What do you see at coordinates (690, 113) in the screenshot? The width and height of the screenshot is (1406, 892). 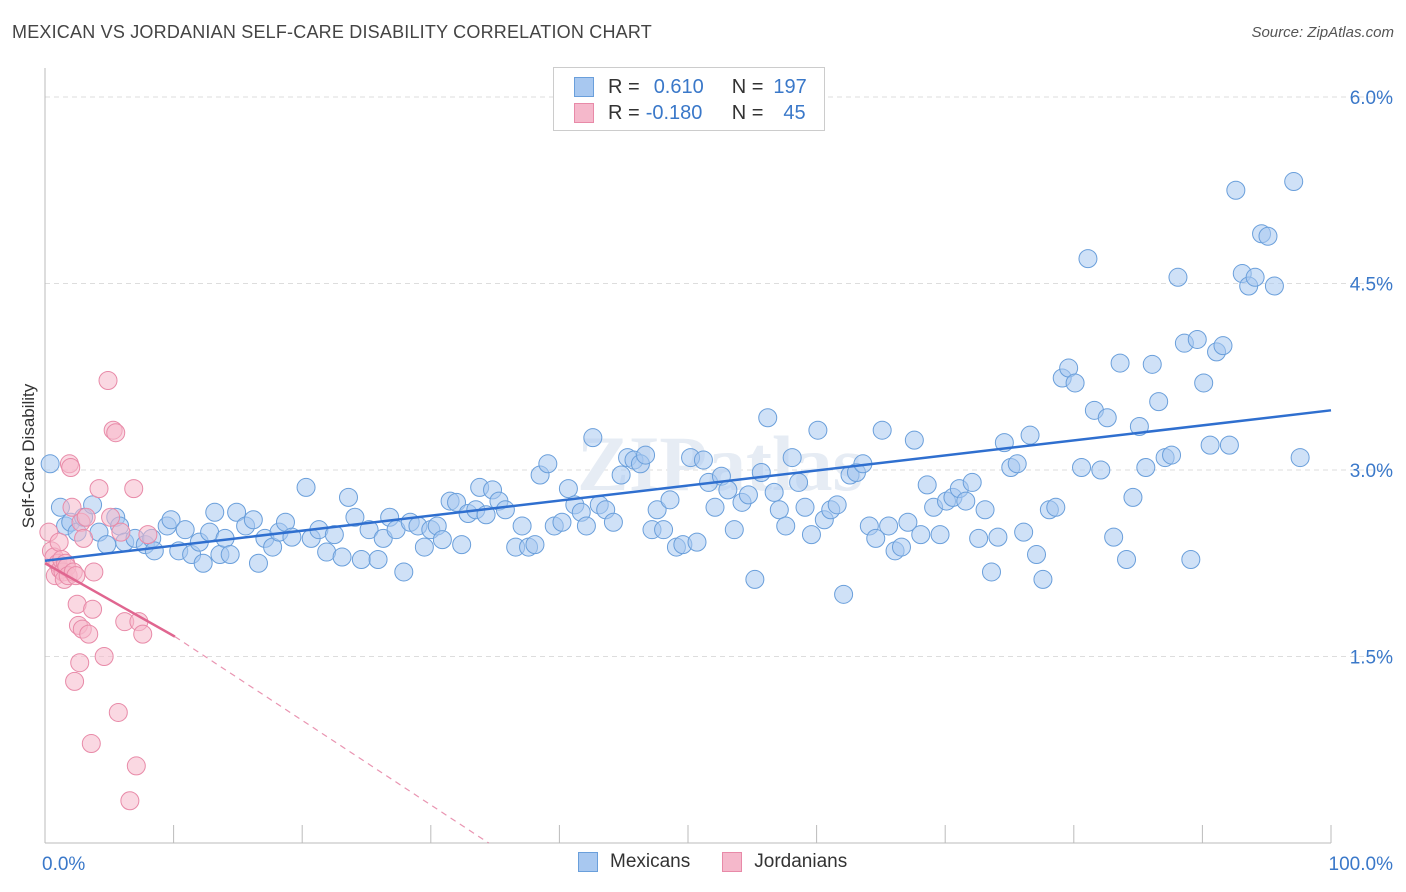 I see `legend-row-jordanians: R = -0.180 N = 45` at bounding box center [690, 113].